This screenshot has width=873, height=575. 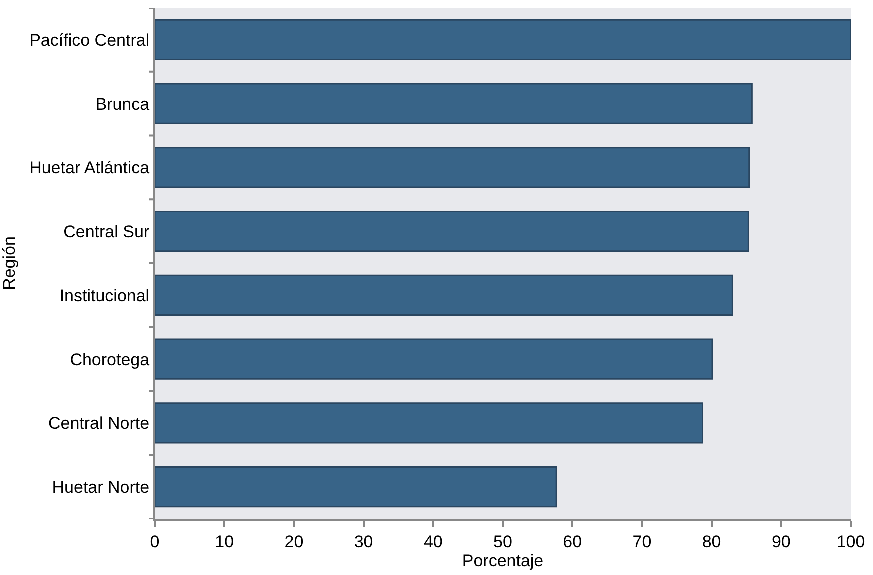 I want to click on x-tick-label: 60, so click(x=572, y=542).